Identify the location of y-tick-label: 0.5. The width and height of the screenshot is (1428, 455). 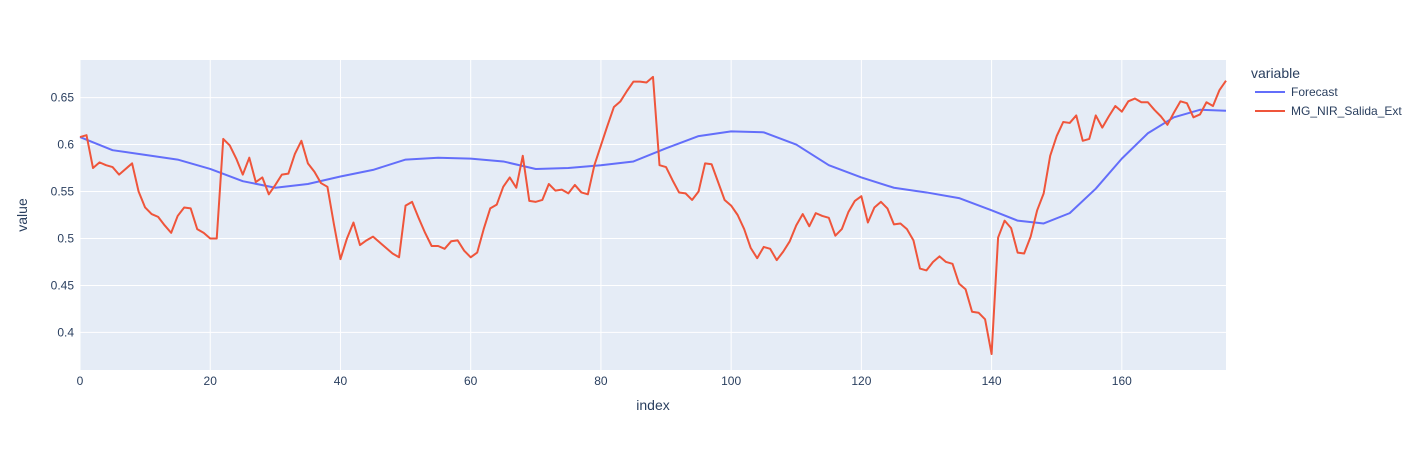
(65, 238).